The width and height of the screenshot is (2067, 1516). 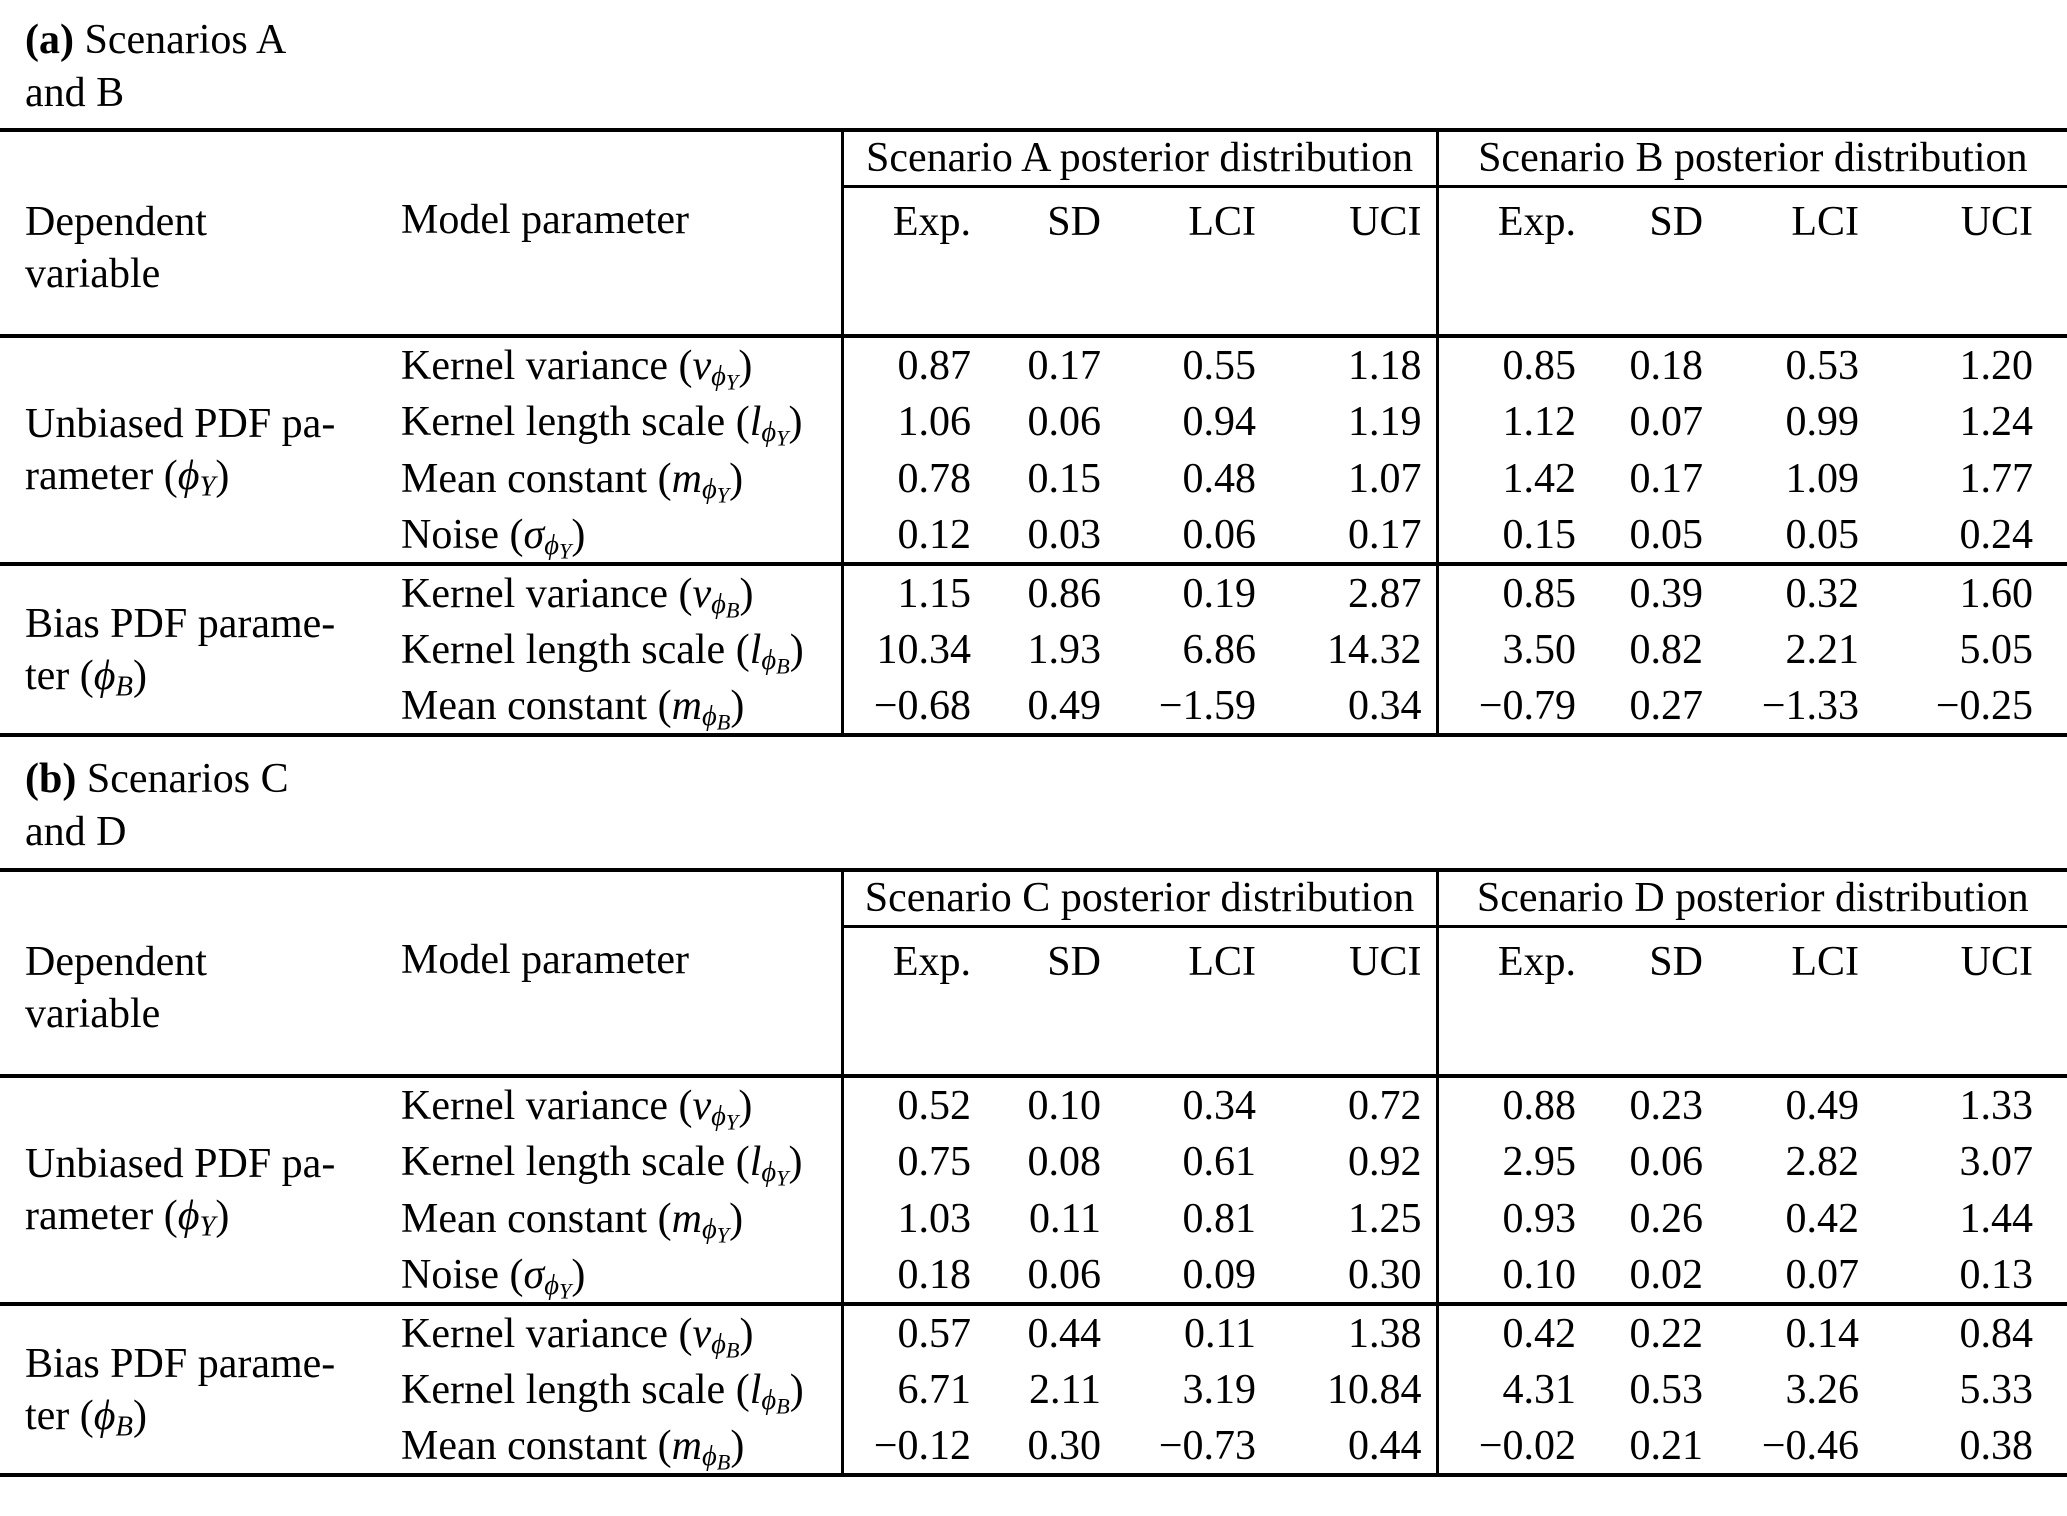 What do you see at coordinates (1219, 1274) in the screenshot?
I see `value-cell: 0.09` at bounding box center [1219, 1274].